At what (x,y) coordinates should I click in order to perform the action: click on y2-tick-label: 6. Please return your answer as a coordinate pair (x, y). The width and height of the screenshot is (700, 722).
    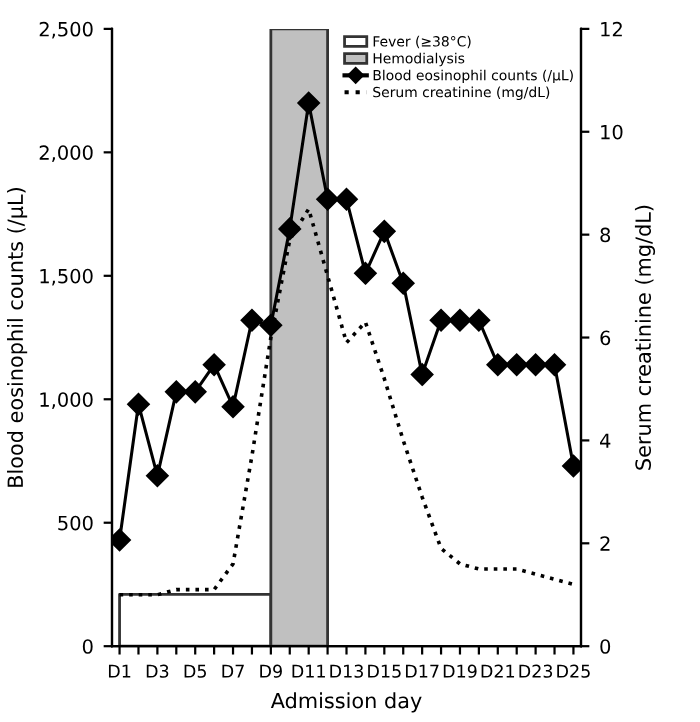
    Looking at the image, I should click on (605, 338).